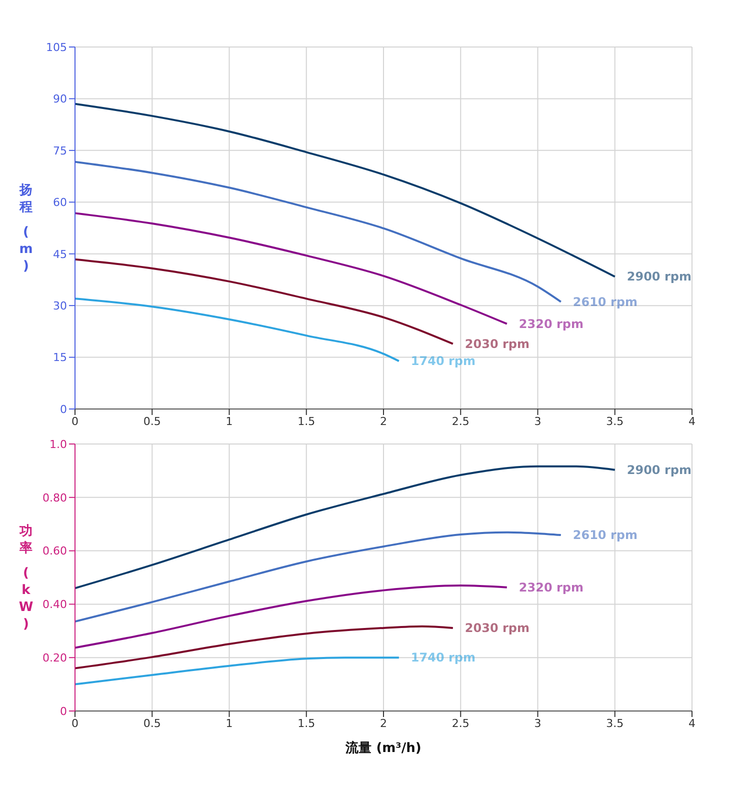  Describe the element at coordinates (56, 47) in the screenshot. I see `y-tick-label: 105` at that location.